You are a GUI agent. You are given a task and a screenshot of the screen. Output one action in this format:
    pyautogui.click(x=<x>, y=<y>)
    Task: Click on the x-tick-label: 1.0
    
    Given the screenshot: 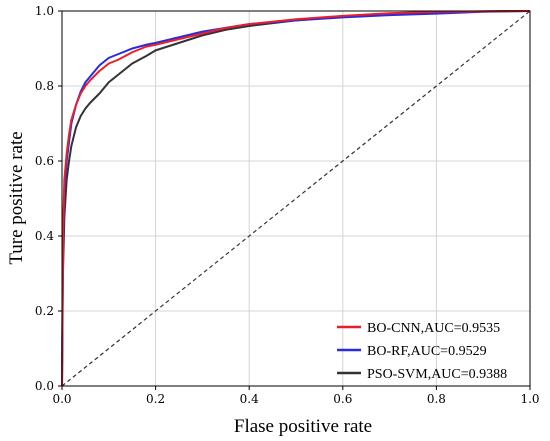 What is the action you would take?
    pyautogui.click(x=529, y=399)
    